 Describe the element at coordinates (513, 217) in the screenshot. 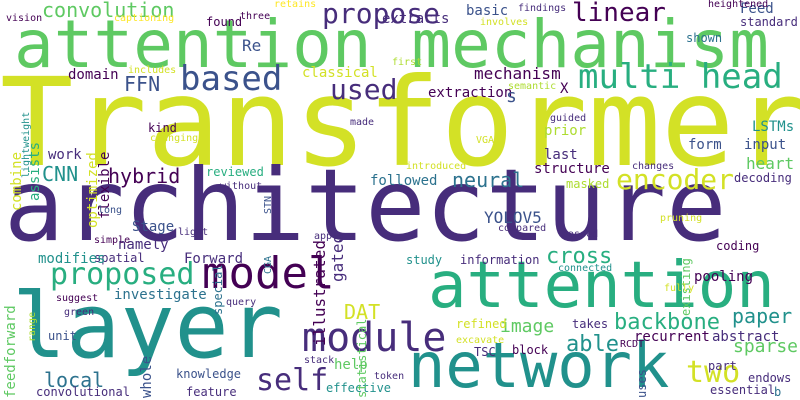

I see `word-yolov5: YOLOV5` at that location.